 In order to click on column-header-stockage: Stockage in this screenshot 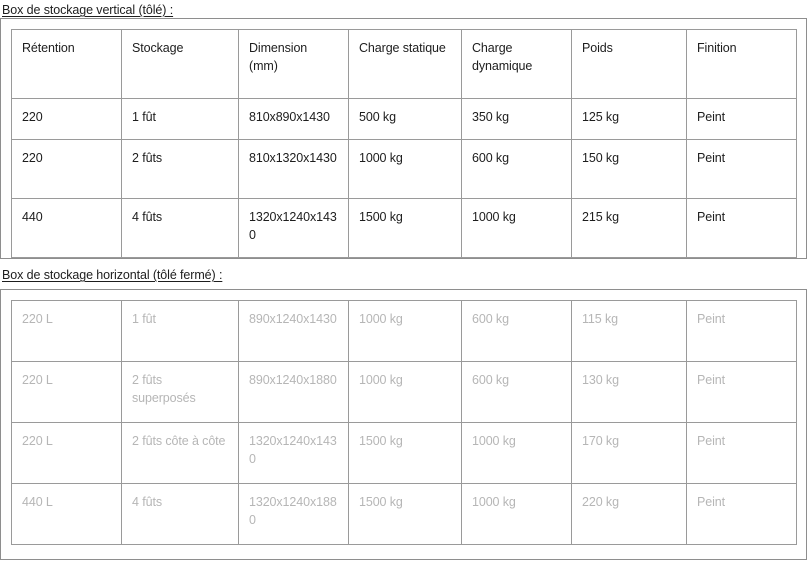, I will do `click(180, 64)`.